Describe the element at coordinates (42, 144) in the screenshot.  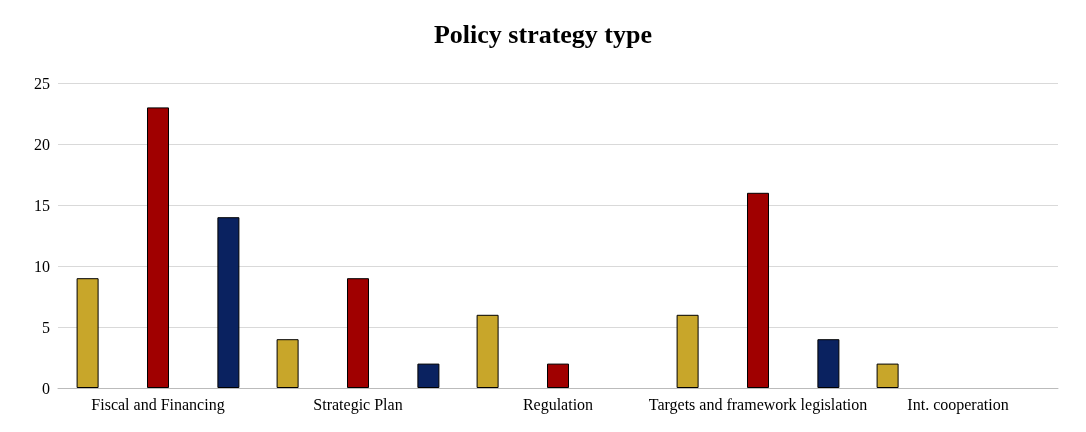
I see `y-tick-label: 20` at that location.